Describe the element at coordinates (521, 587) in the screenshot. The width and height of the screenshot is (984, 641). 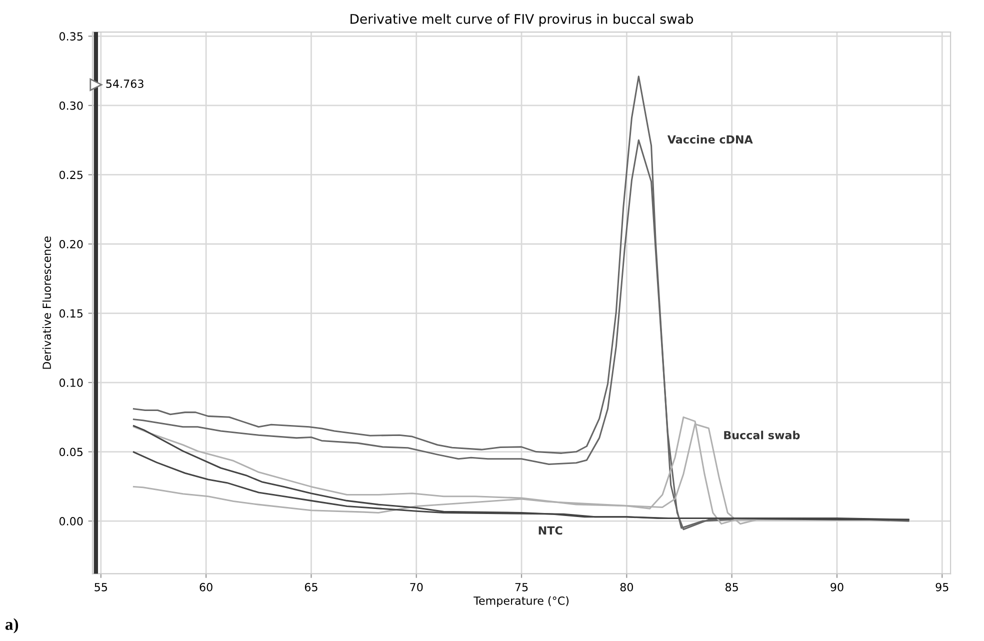
I see `x-tick-label: 75` at that location.